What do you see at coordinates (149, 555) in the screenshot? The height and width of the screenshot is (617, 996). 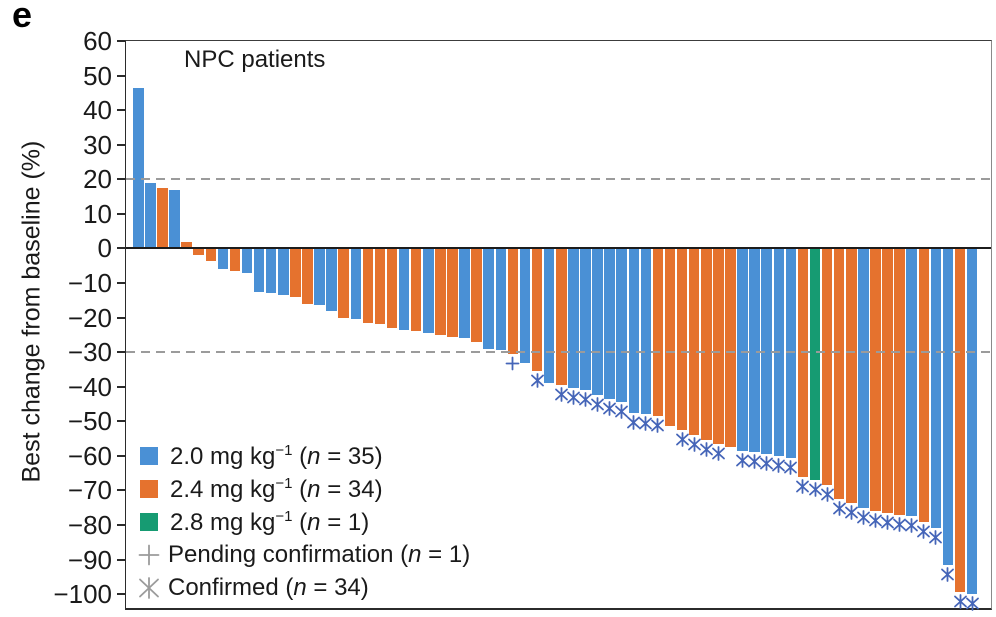 I see `plus-icon` at bounding box center [149, 555].